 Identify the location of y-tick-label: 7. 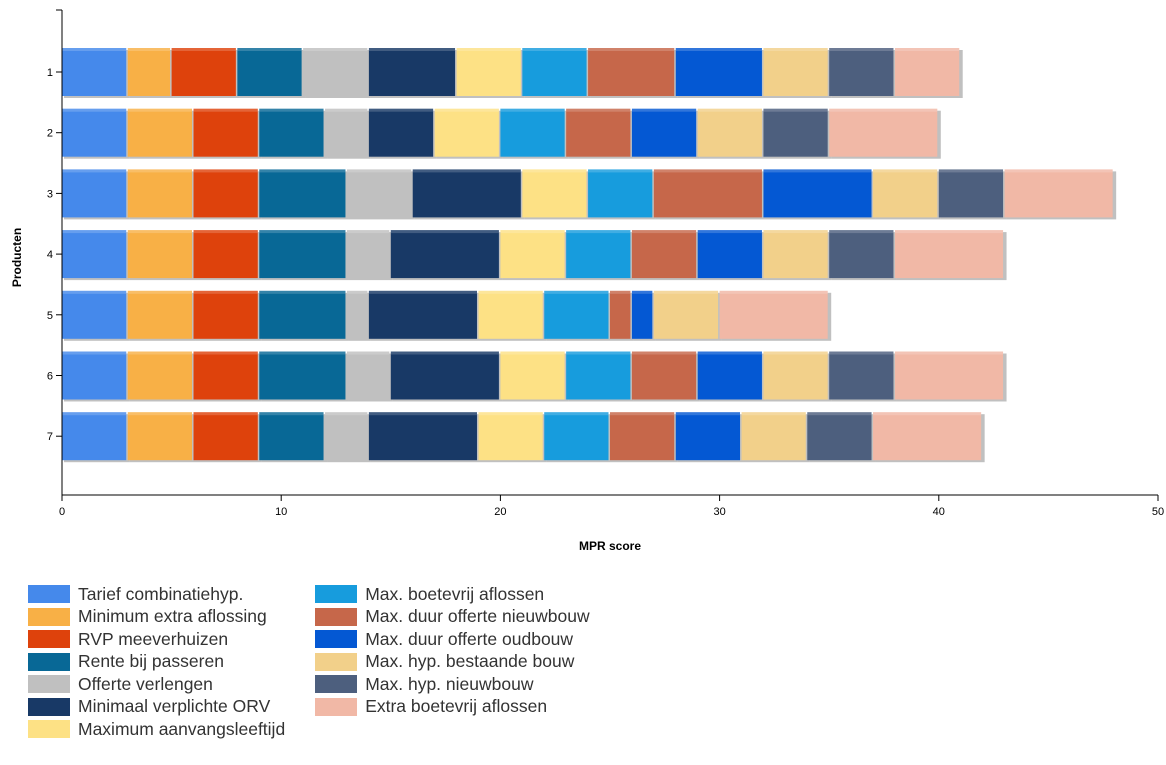
(50, 437).